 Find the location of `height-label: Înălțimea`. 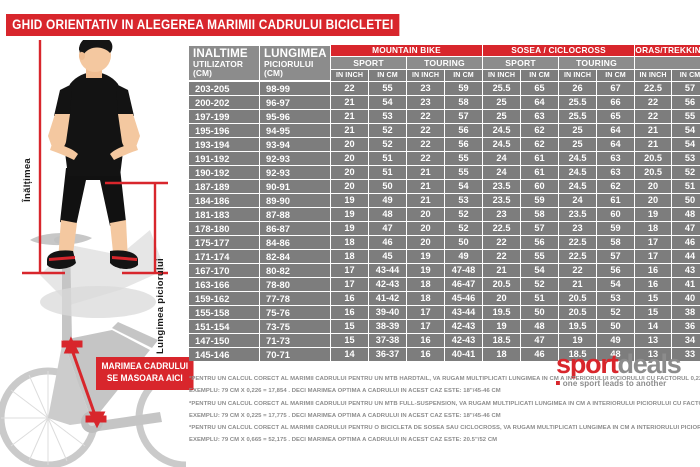

height-label: Înălțimea is located at coordinates (27, 180).